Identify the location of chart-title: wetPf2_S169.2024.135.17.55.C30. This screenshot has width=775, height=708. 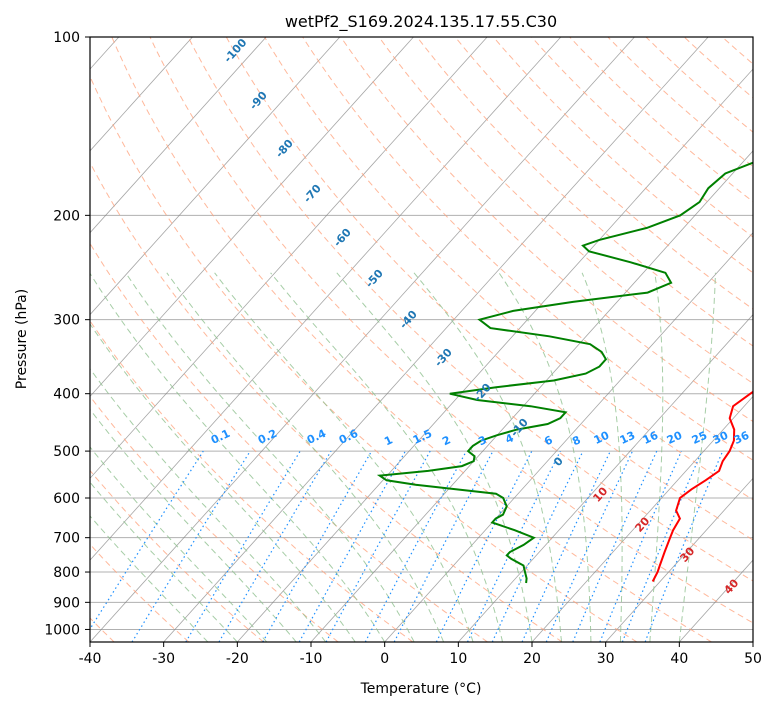
(421, 22).